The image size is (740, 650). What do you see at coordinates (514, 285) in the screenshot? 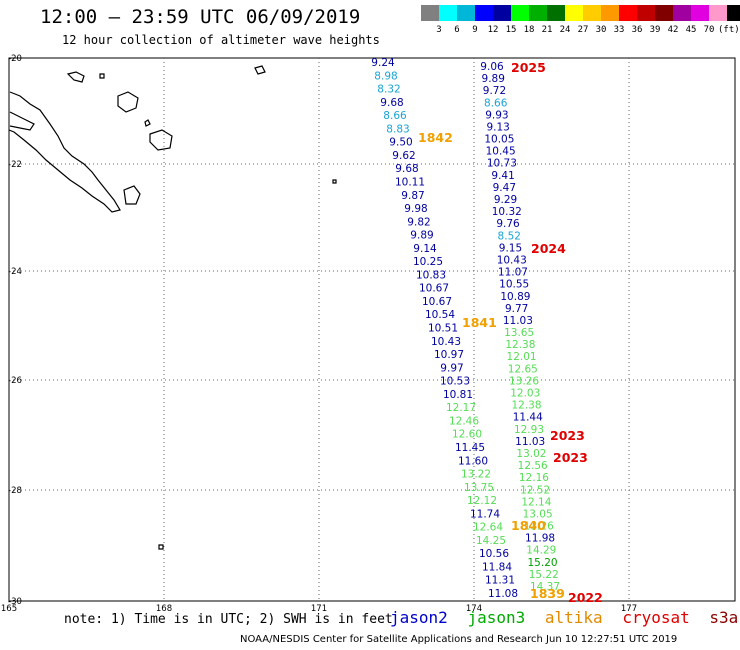
I see `wave-height-value: 10.55` at bounding box center [514, 285].